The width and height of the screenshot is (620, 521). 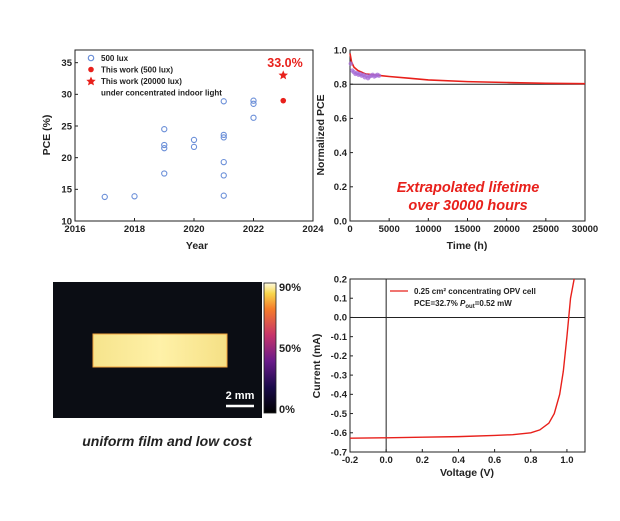 What do you see at coordinates (467, 206) in the screenshot?
I see `lifetime-annotation-line2: over 30000 hours` at bounding box center [467, 206].